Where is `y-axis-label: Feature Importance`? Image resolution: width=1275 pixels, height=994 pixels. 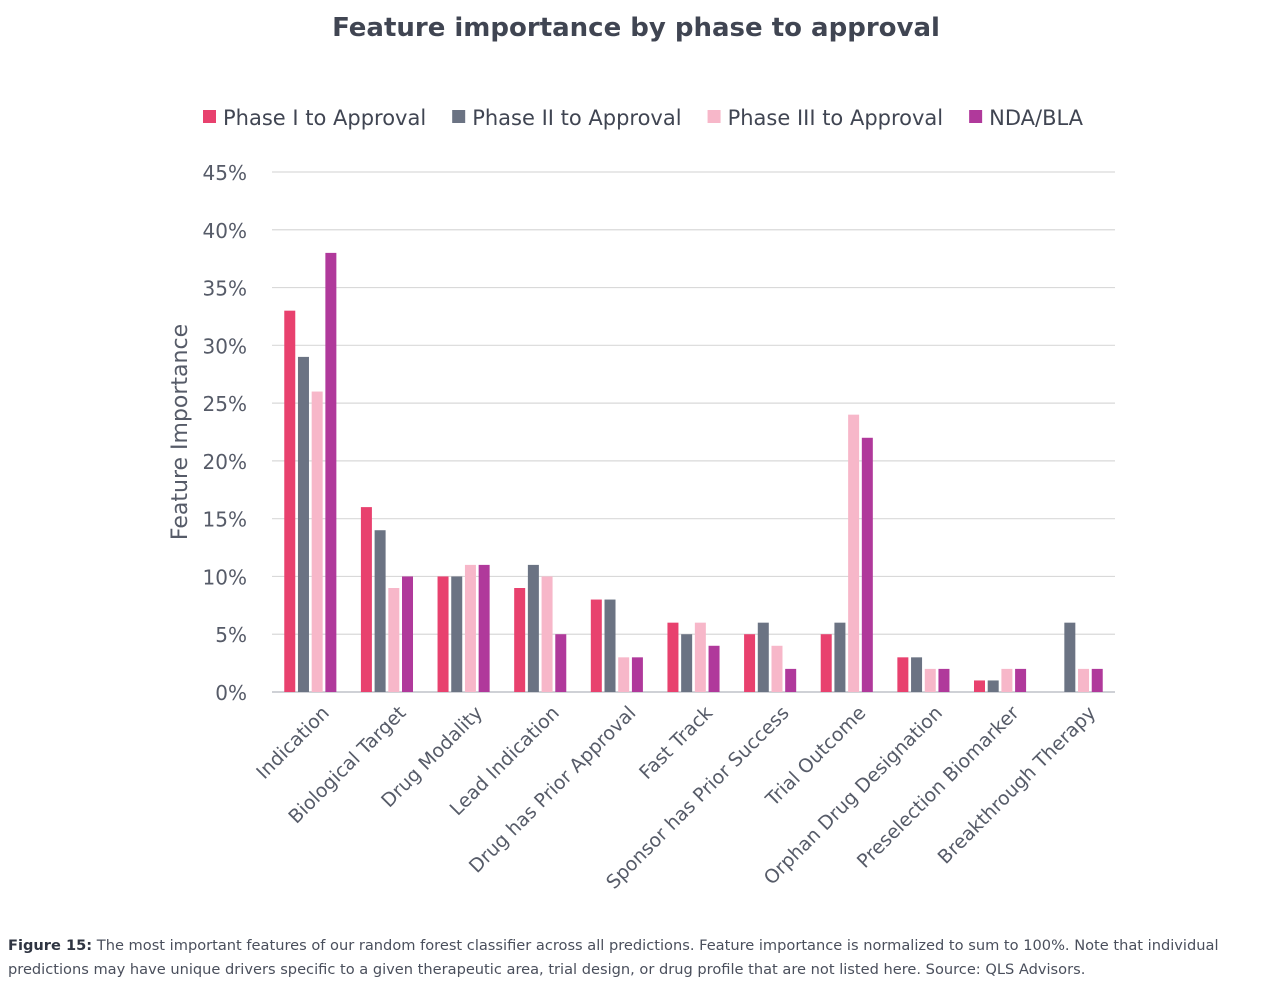 y-axis-label: Feature Importance is located at coordinates (180, 432).